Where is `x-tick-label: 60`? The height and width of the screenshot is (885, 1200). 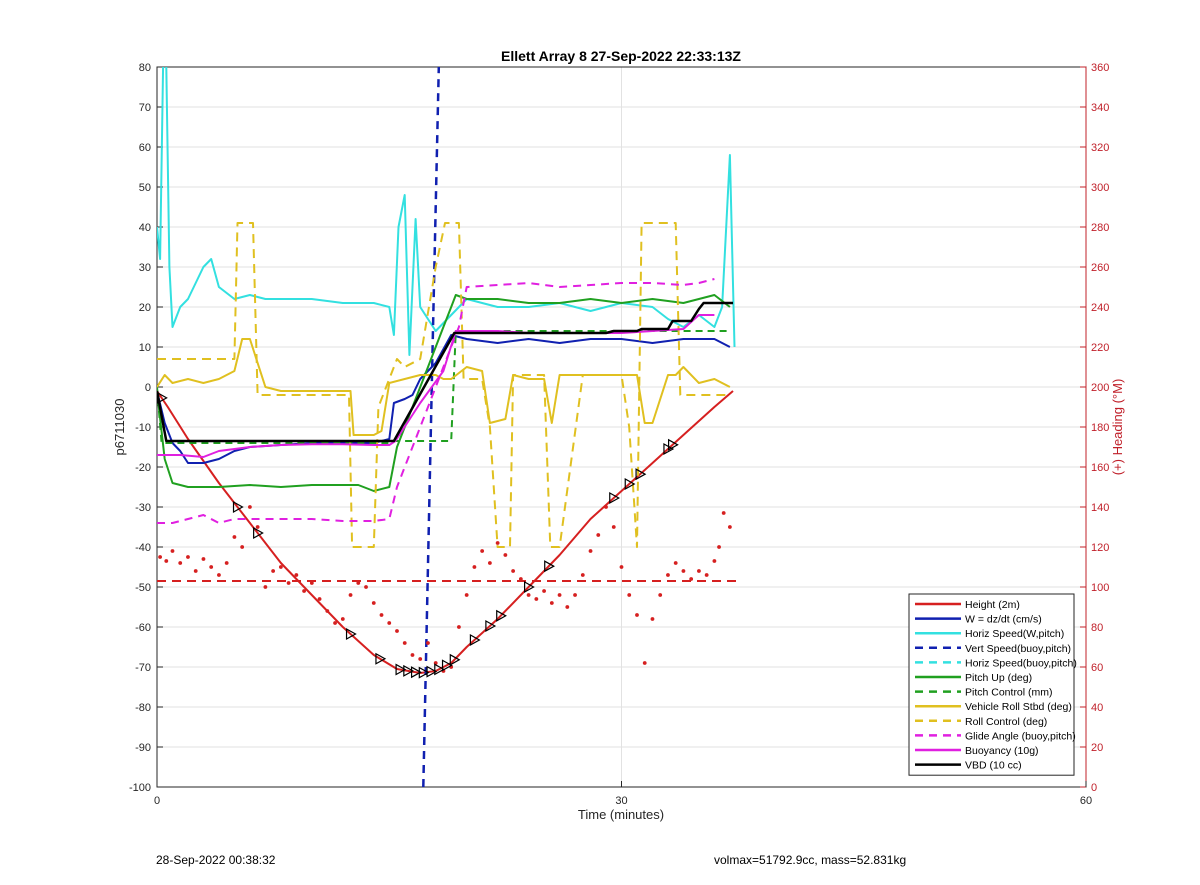 x-tick-label: 60 is located at coordinates (1086, 801).